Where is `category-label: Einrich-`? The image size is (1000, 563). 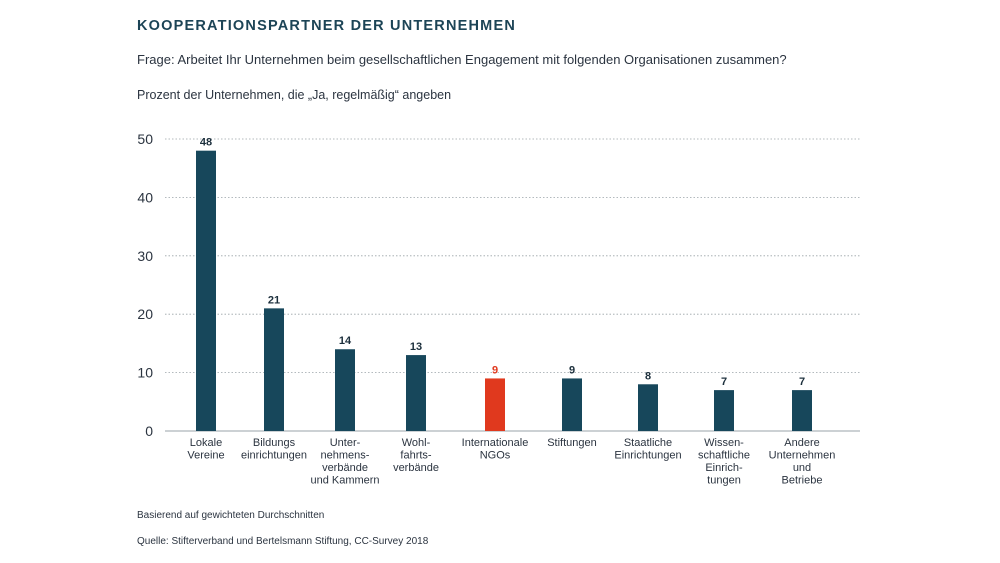
category-label: Einrich- is located at coordinates (724, 468).